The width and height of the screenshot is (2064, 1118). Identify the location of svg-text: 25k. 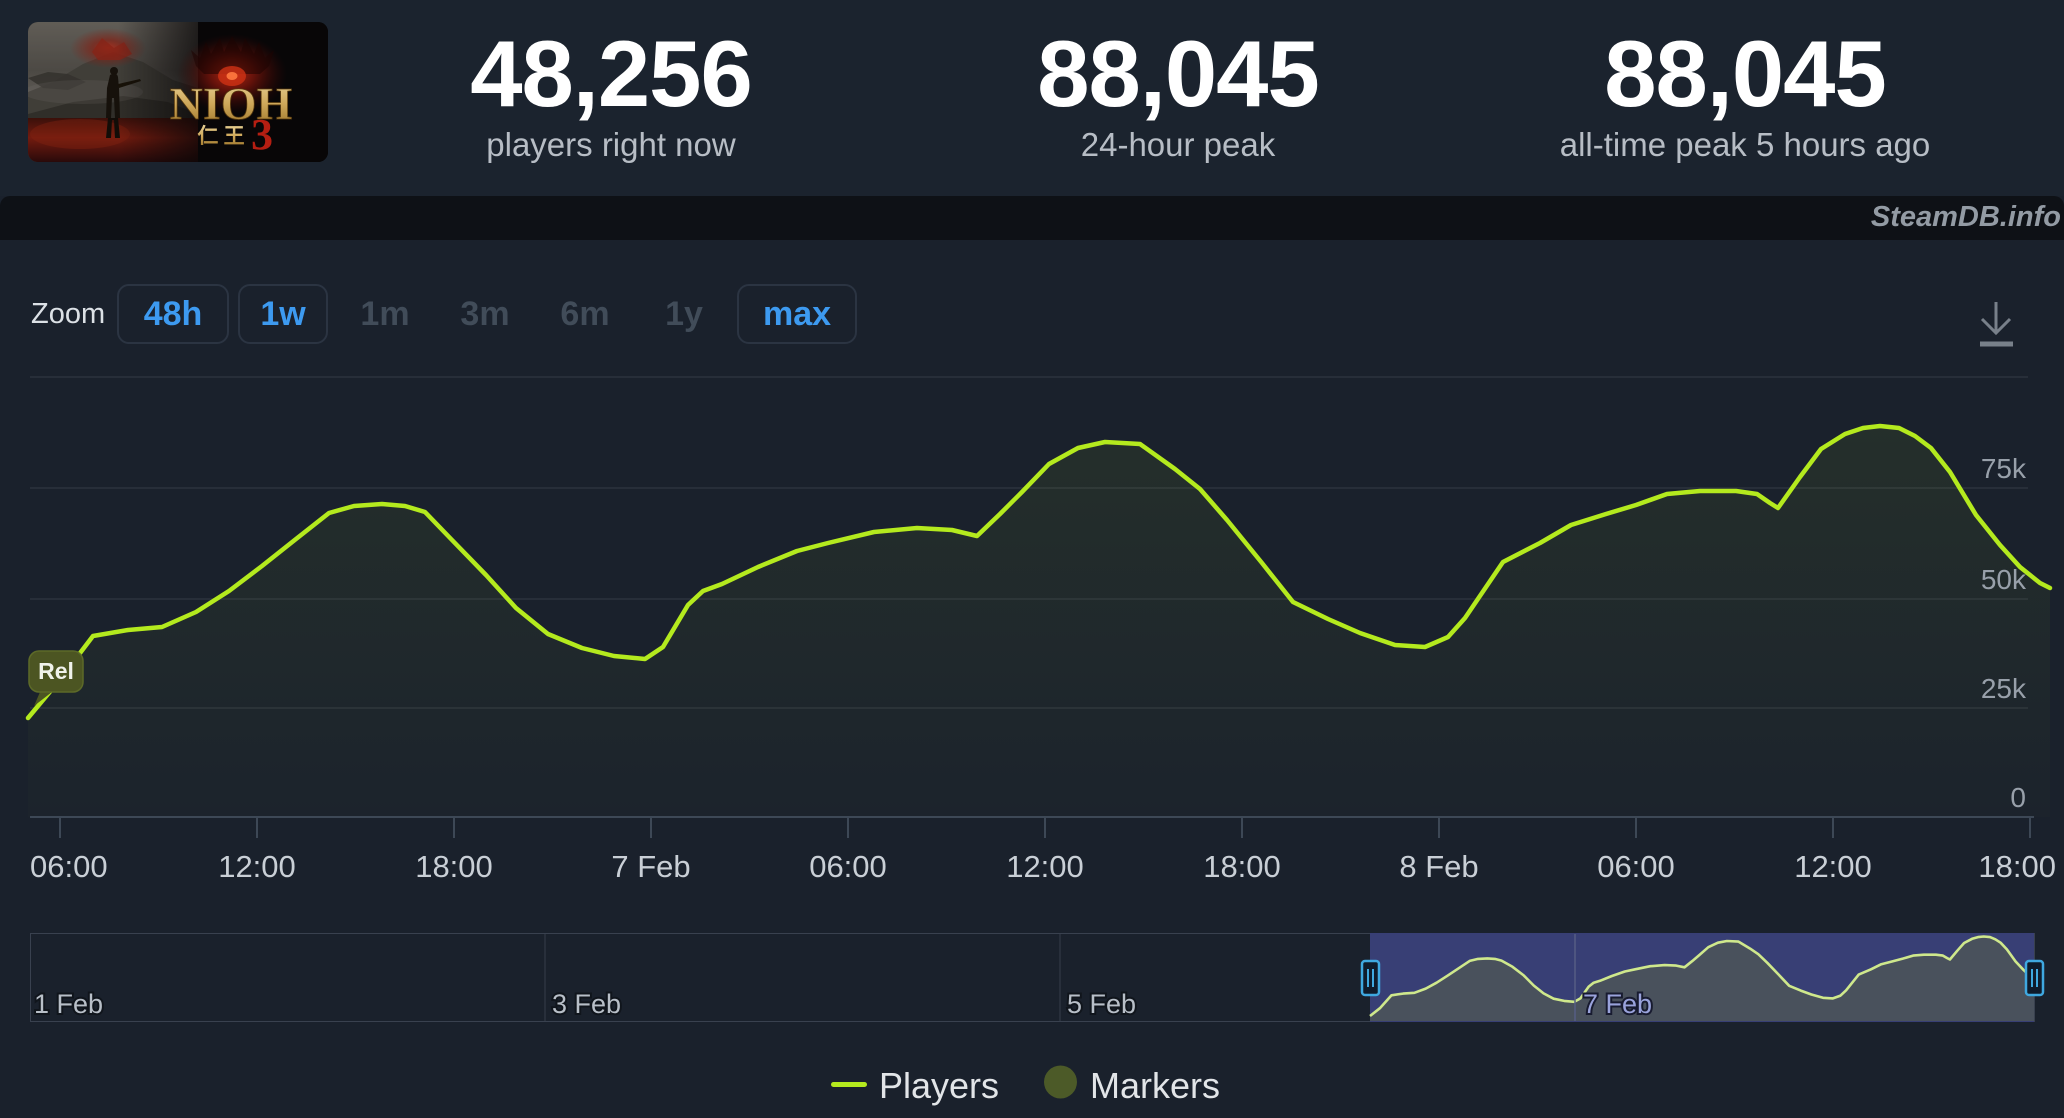
(2004, 688).